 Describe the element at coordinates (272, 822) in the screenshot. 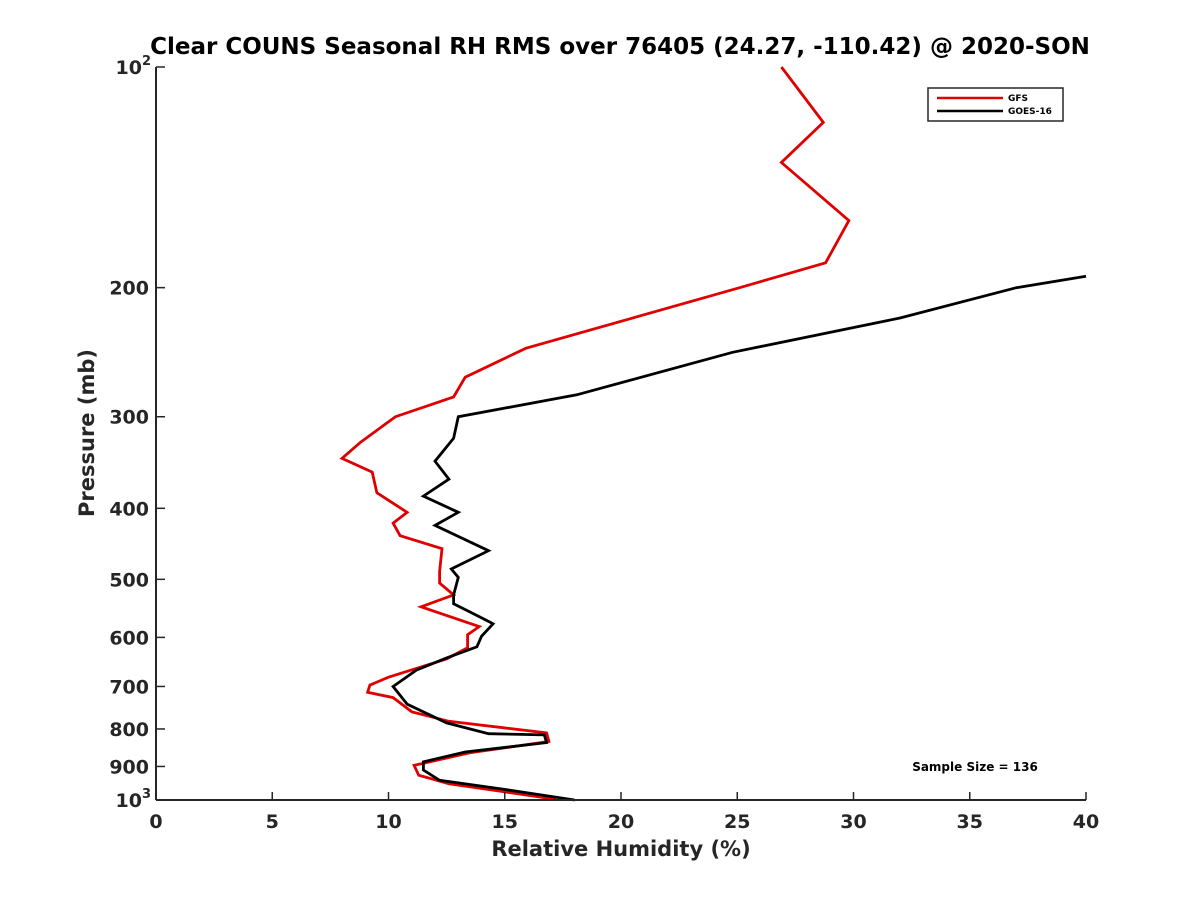

I see `x-tick-label: 5` at that location.